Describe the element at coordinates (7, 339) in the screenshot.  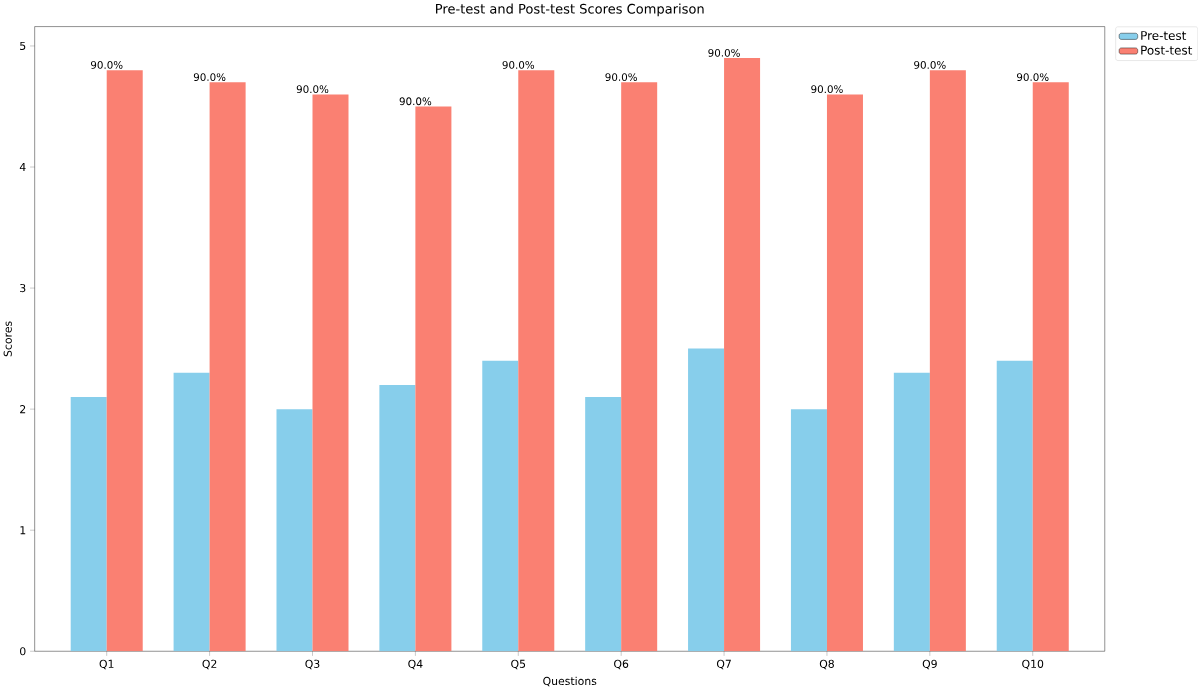
I see `y-axis-title: Scores` at that location.